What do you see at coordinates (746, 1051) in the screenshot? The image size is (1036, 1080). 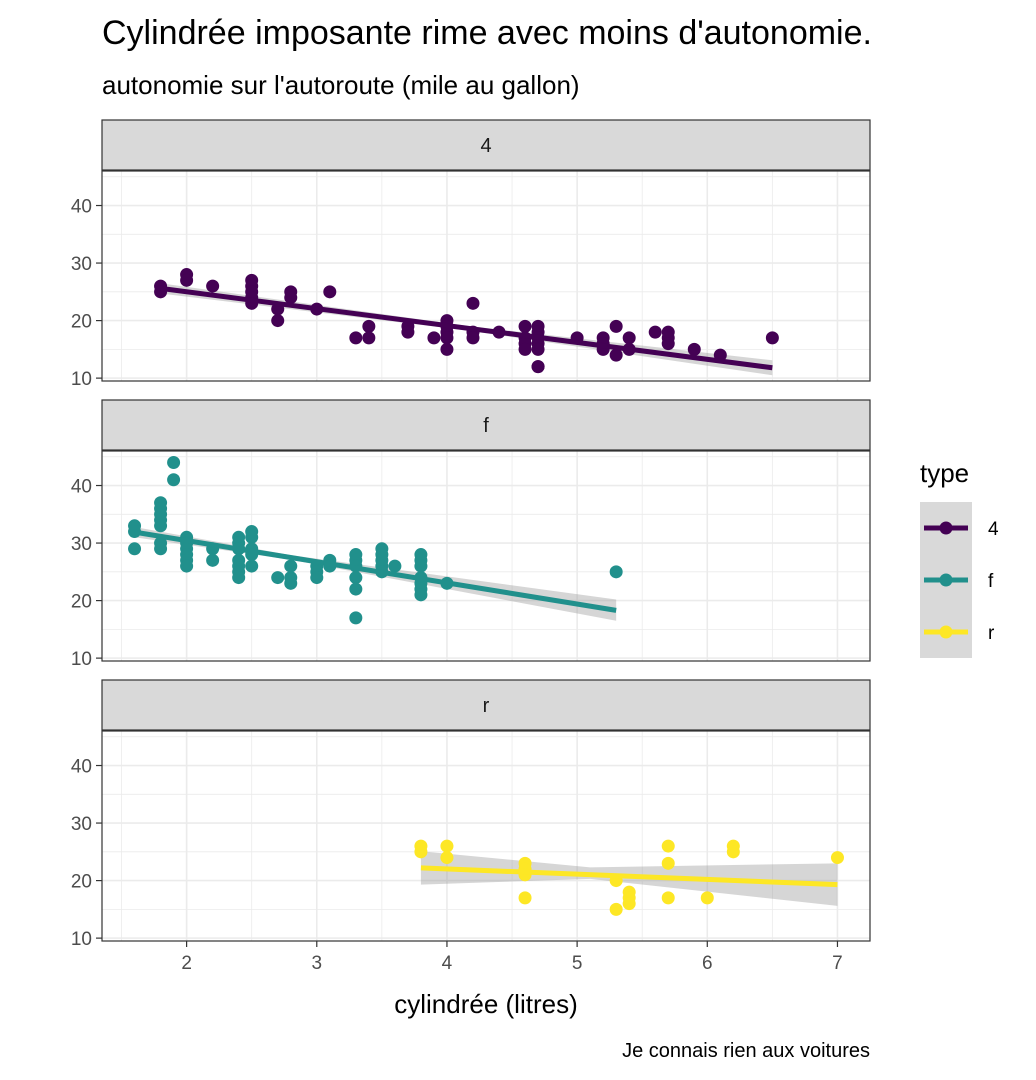 I see `chart-caption: Je connais rien aux voitures` at bounding box center [746, 1051].